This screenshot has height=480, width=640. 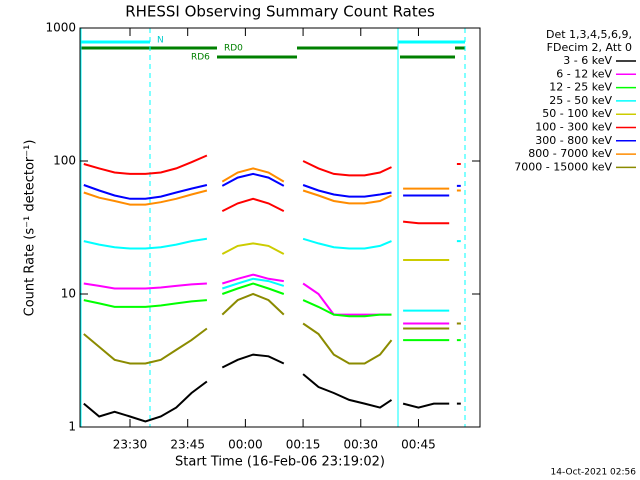 What do you see at coordinates (60, 28) in the screenshot?
I see `y-tick-label: 1000` at bounding box center [60, 28].